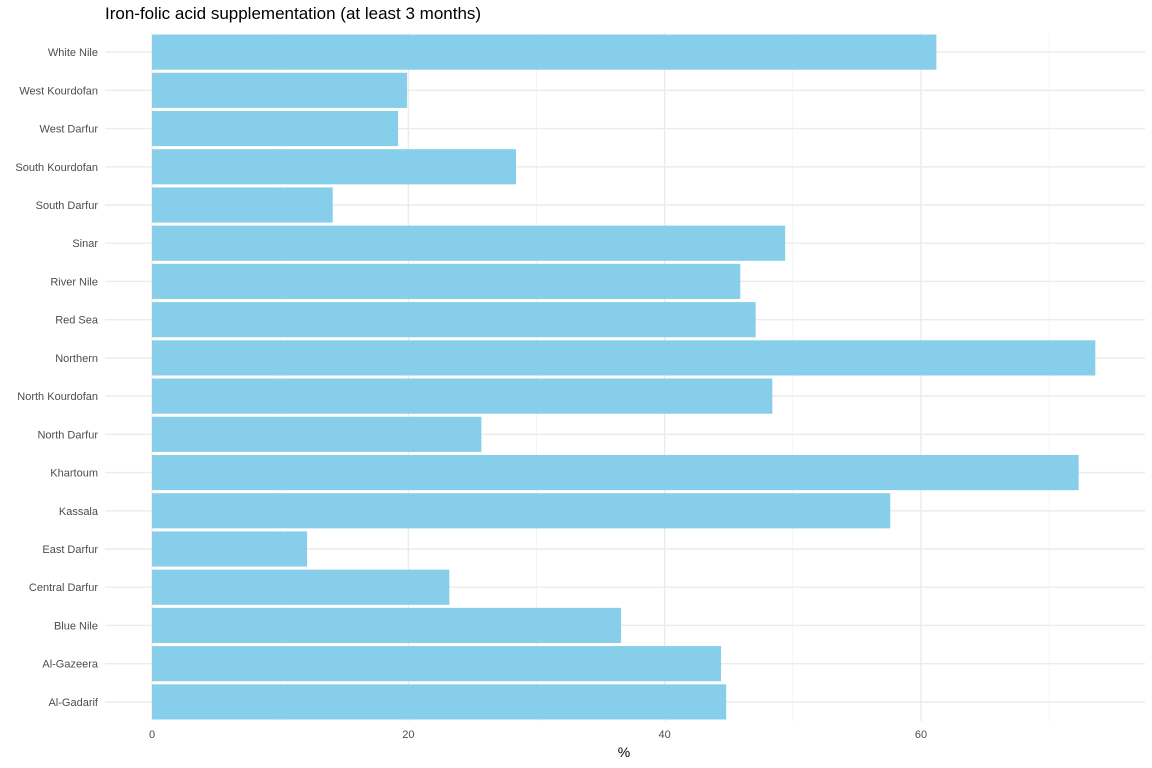 The width and height of the screenshot is (1152, 768). What do you see at coordinates (152, 735) in the screenshot?
I see `x-tick-label: 0` at bounding box center [152, 735].